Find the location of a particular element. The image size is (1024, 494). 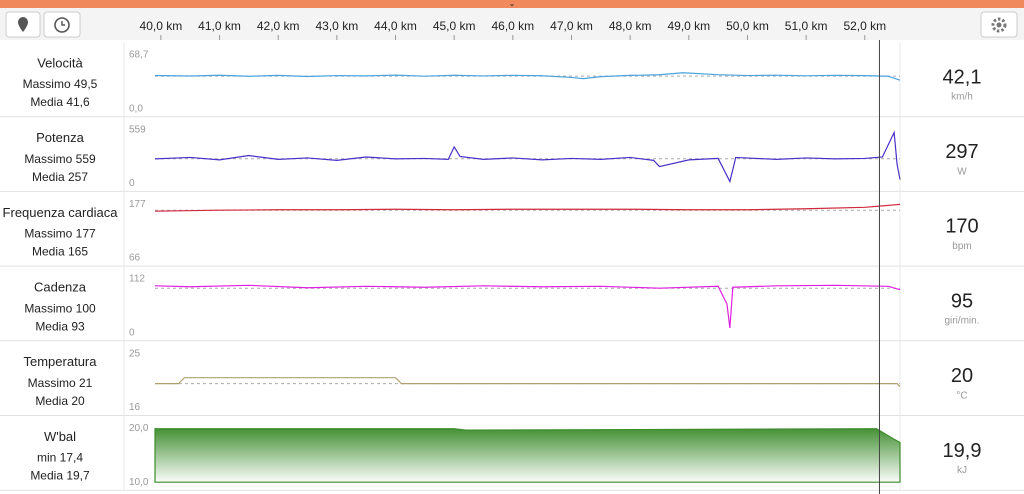

pin-icon is located at coordinates (23, 24).